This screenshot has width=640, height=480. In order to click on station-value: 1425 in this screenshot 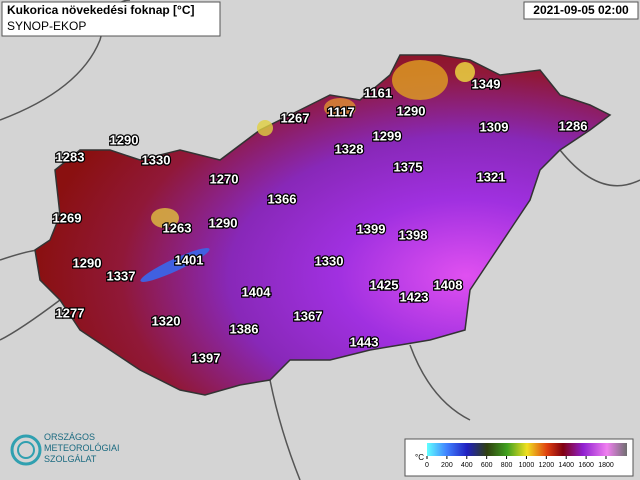, I will do `click(384, 284)`.